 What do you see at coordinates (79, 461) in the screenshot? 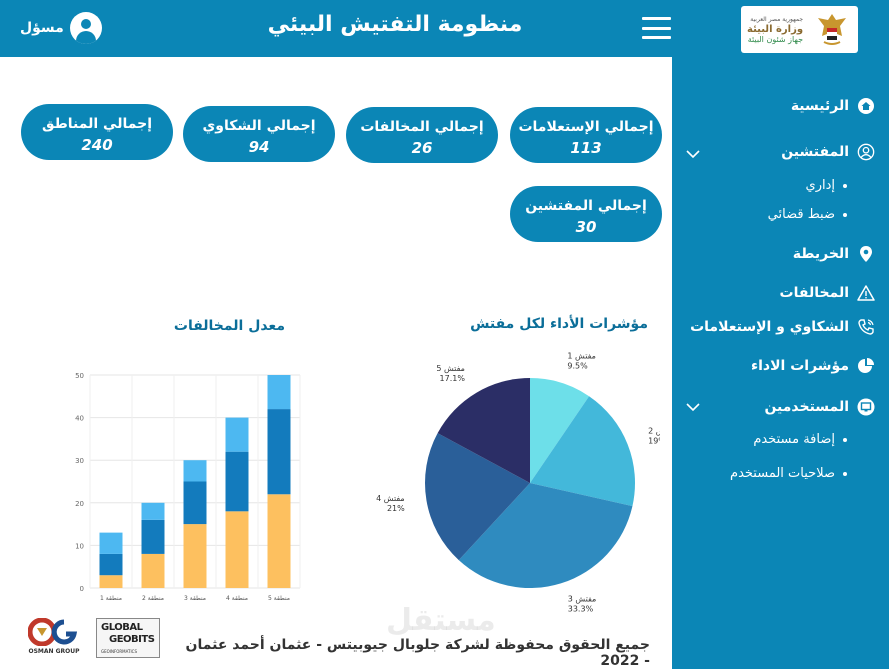
I see `y-tick-label: 30` at bounding box center [79, 461].